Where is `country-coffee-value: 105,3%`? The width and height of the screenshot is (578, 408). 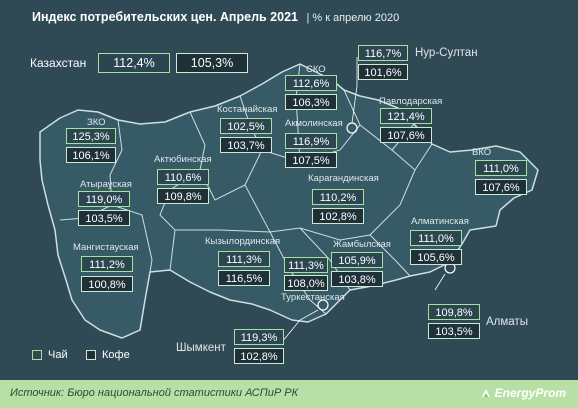
country-coffee-value: 105,3% is located at coordinates (212, 63).